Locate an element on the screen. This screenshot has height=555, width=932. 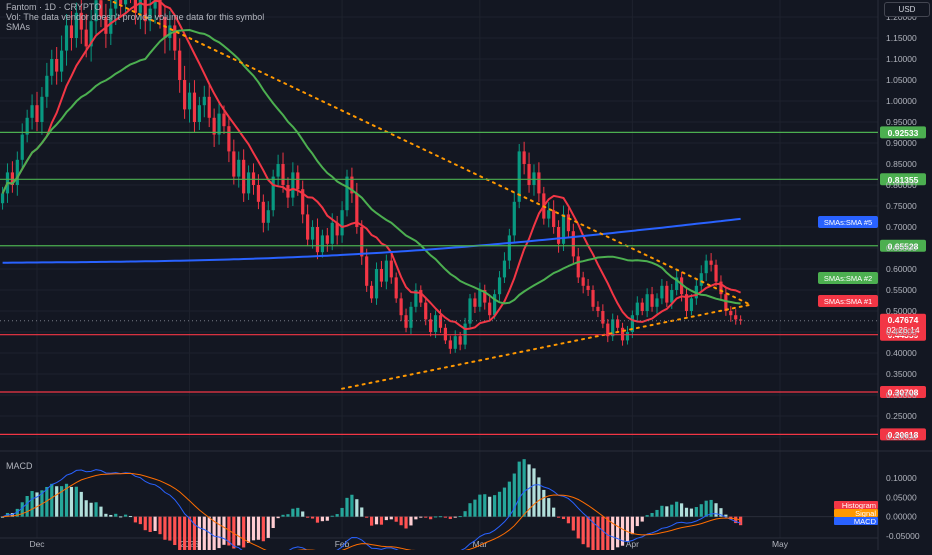
level-price-label: 0.81355 is located at coordinates (903, 180).